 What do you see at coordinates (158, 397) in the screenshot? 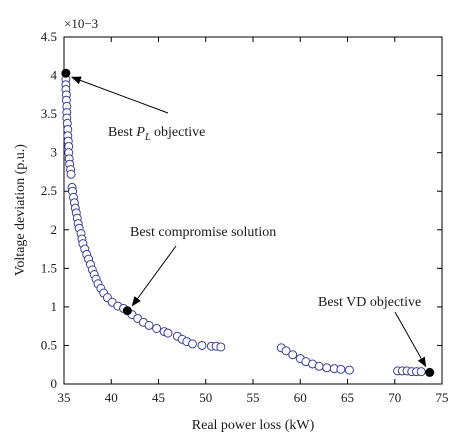
I see `x-tick-label: 45` at bounding box center [158, 397].